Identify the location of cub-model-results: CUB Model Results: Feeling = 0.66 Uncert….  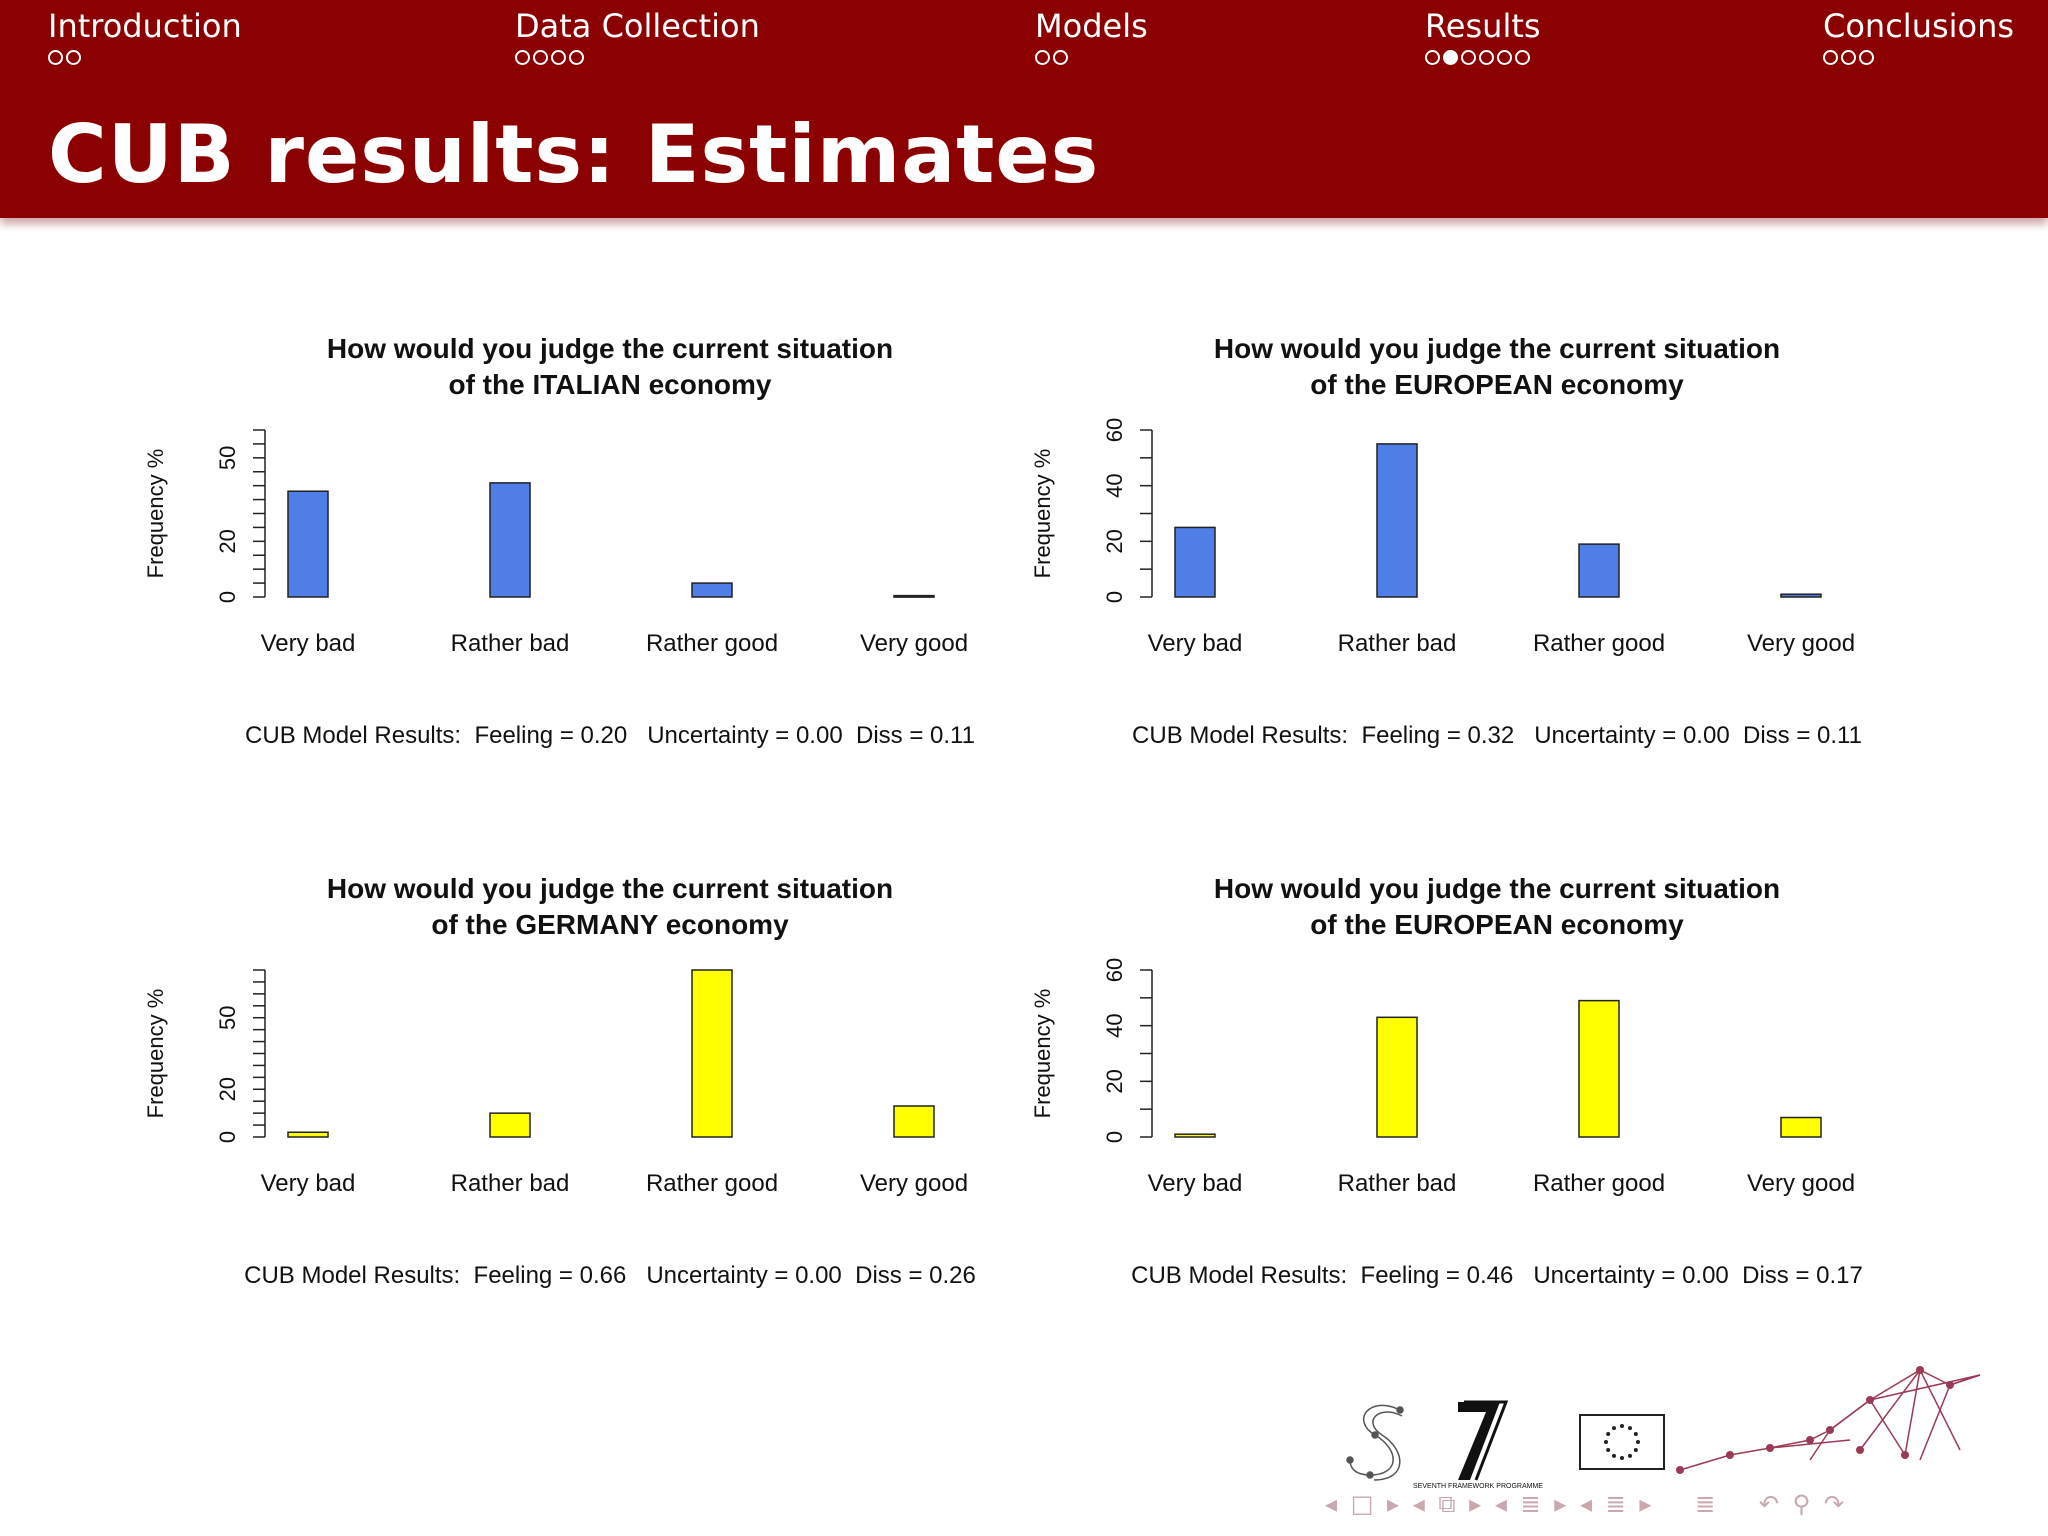
(610, 1275).